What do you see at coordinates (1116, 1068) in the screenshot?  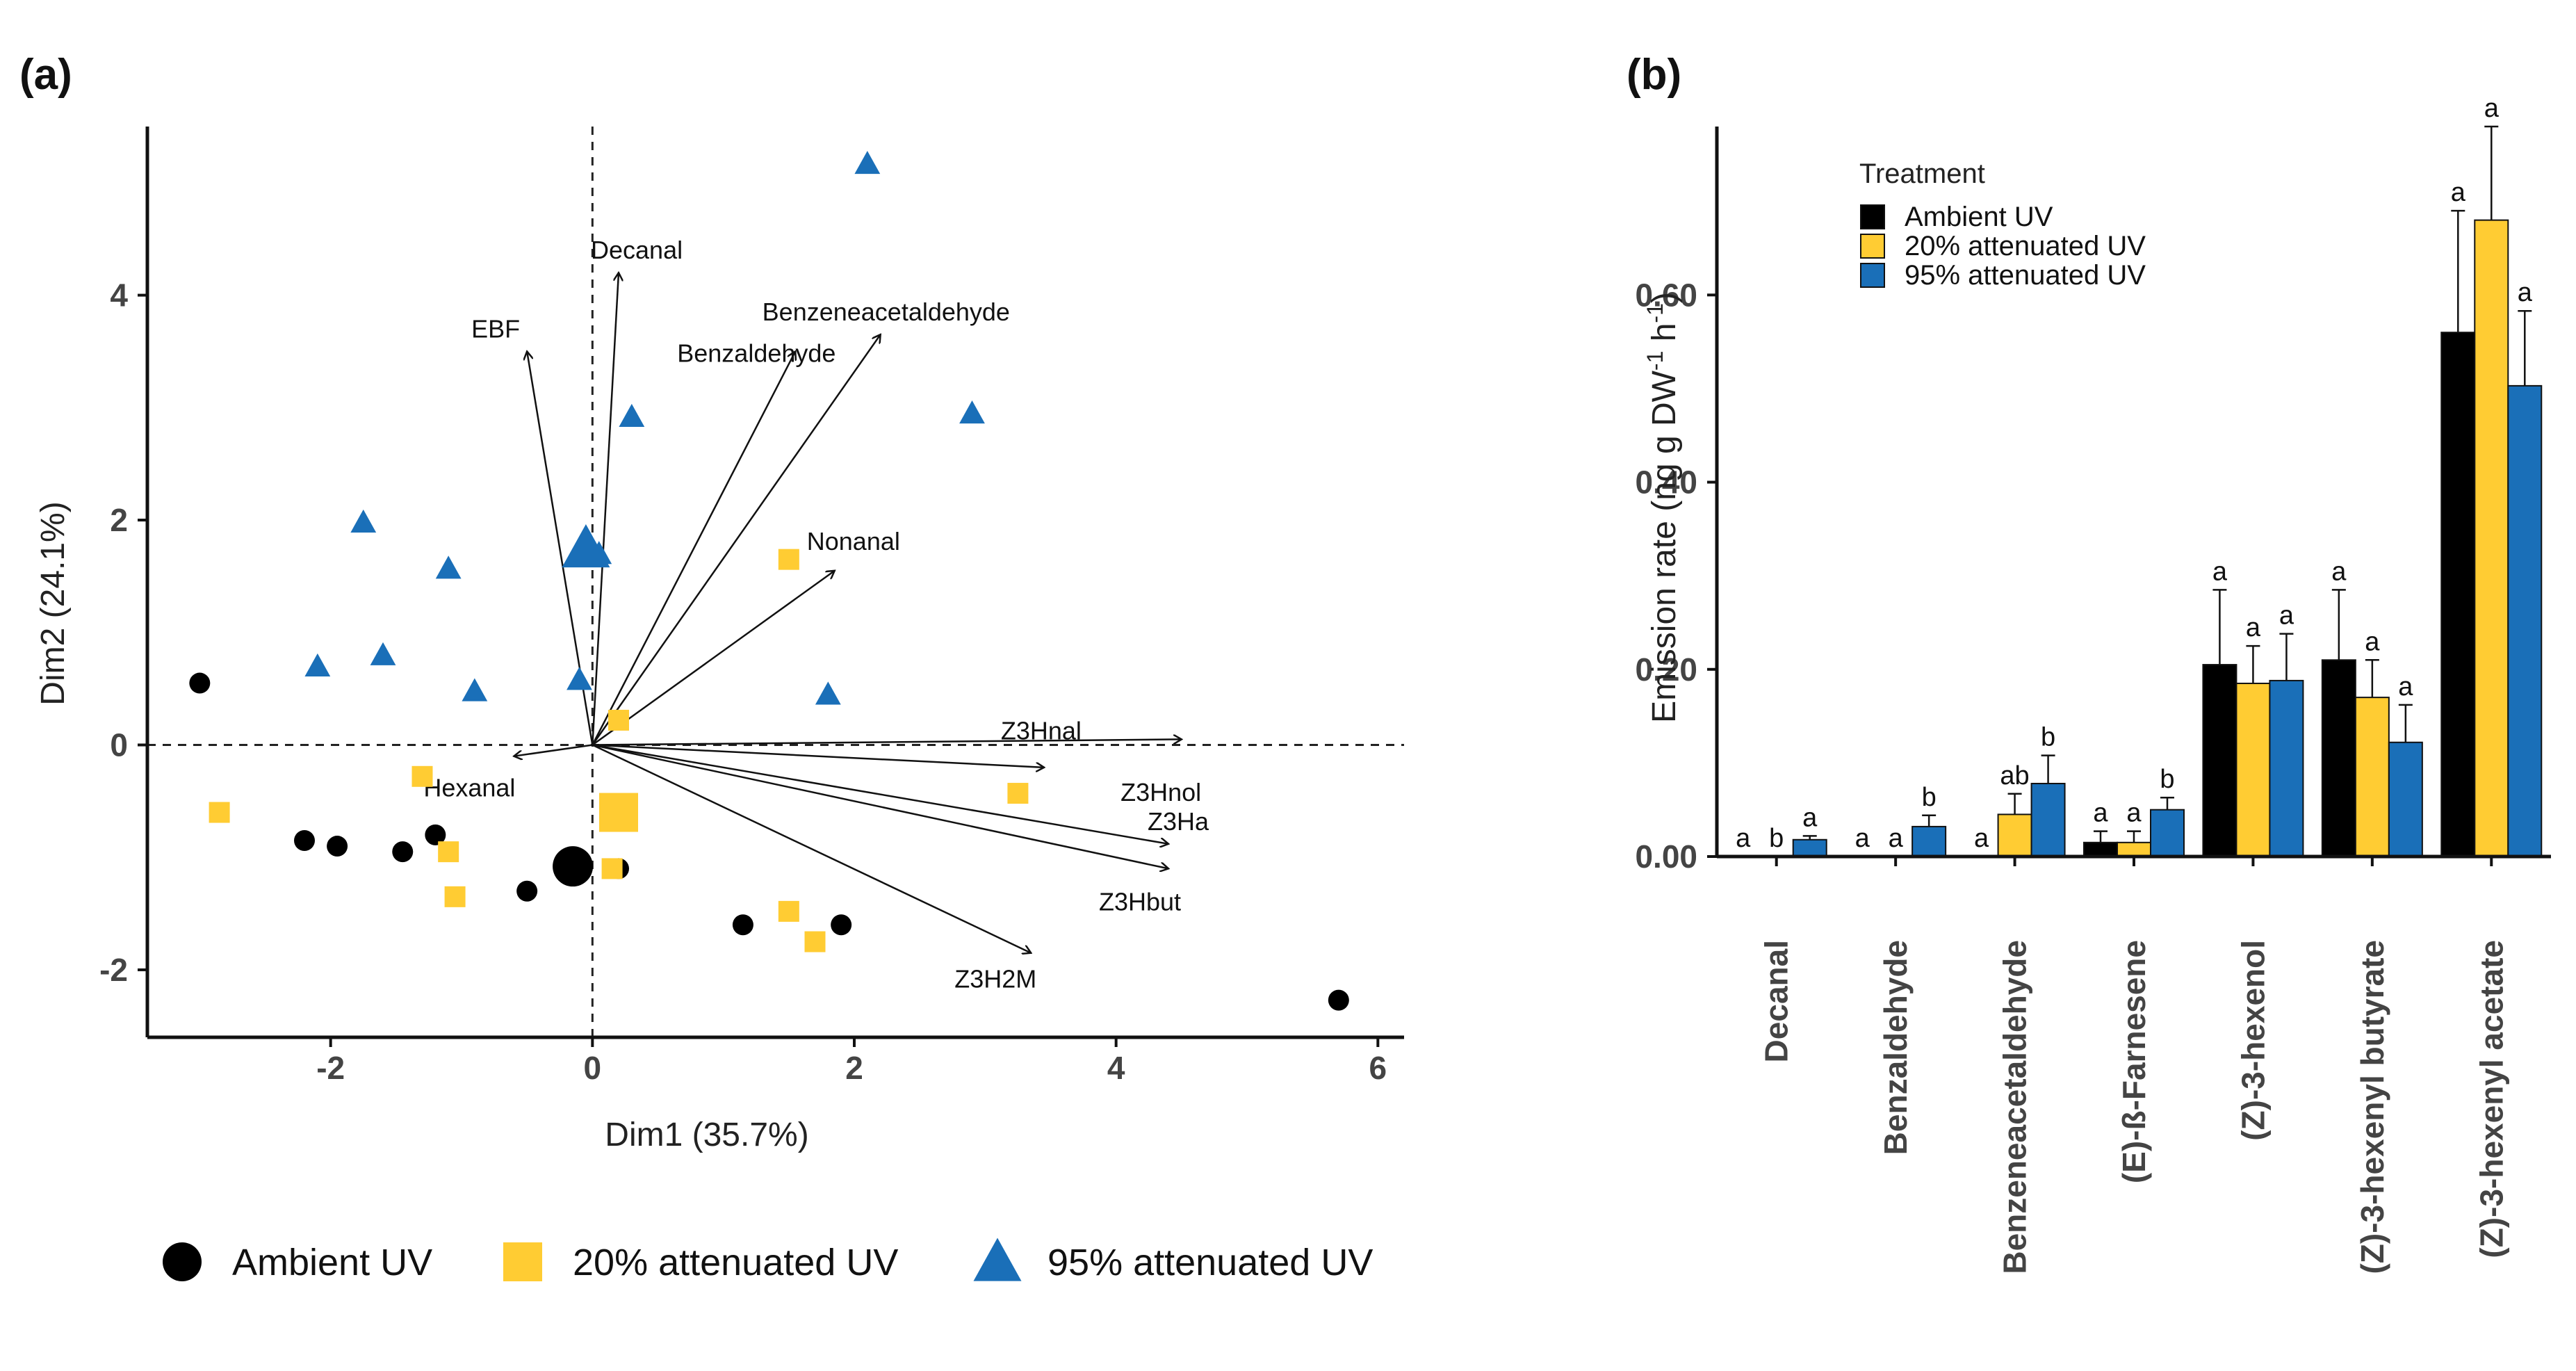 I see `a-x-tick-label-3: 4` at bounding box center [1116, 1068].